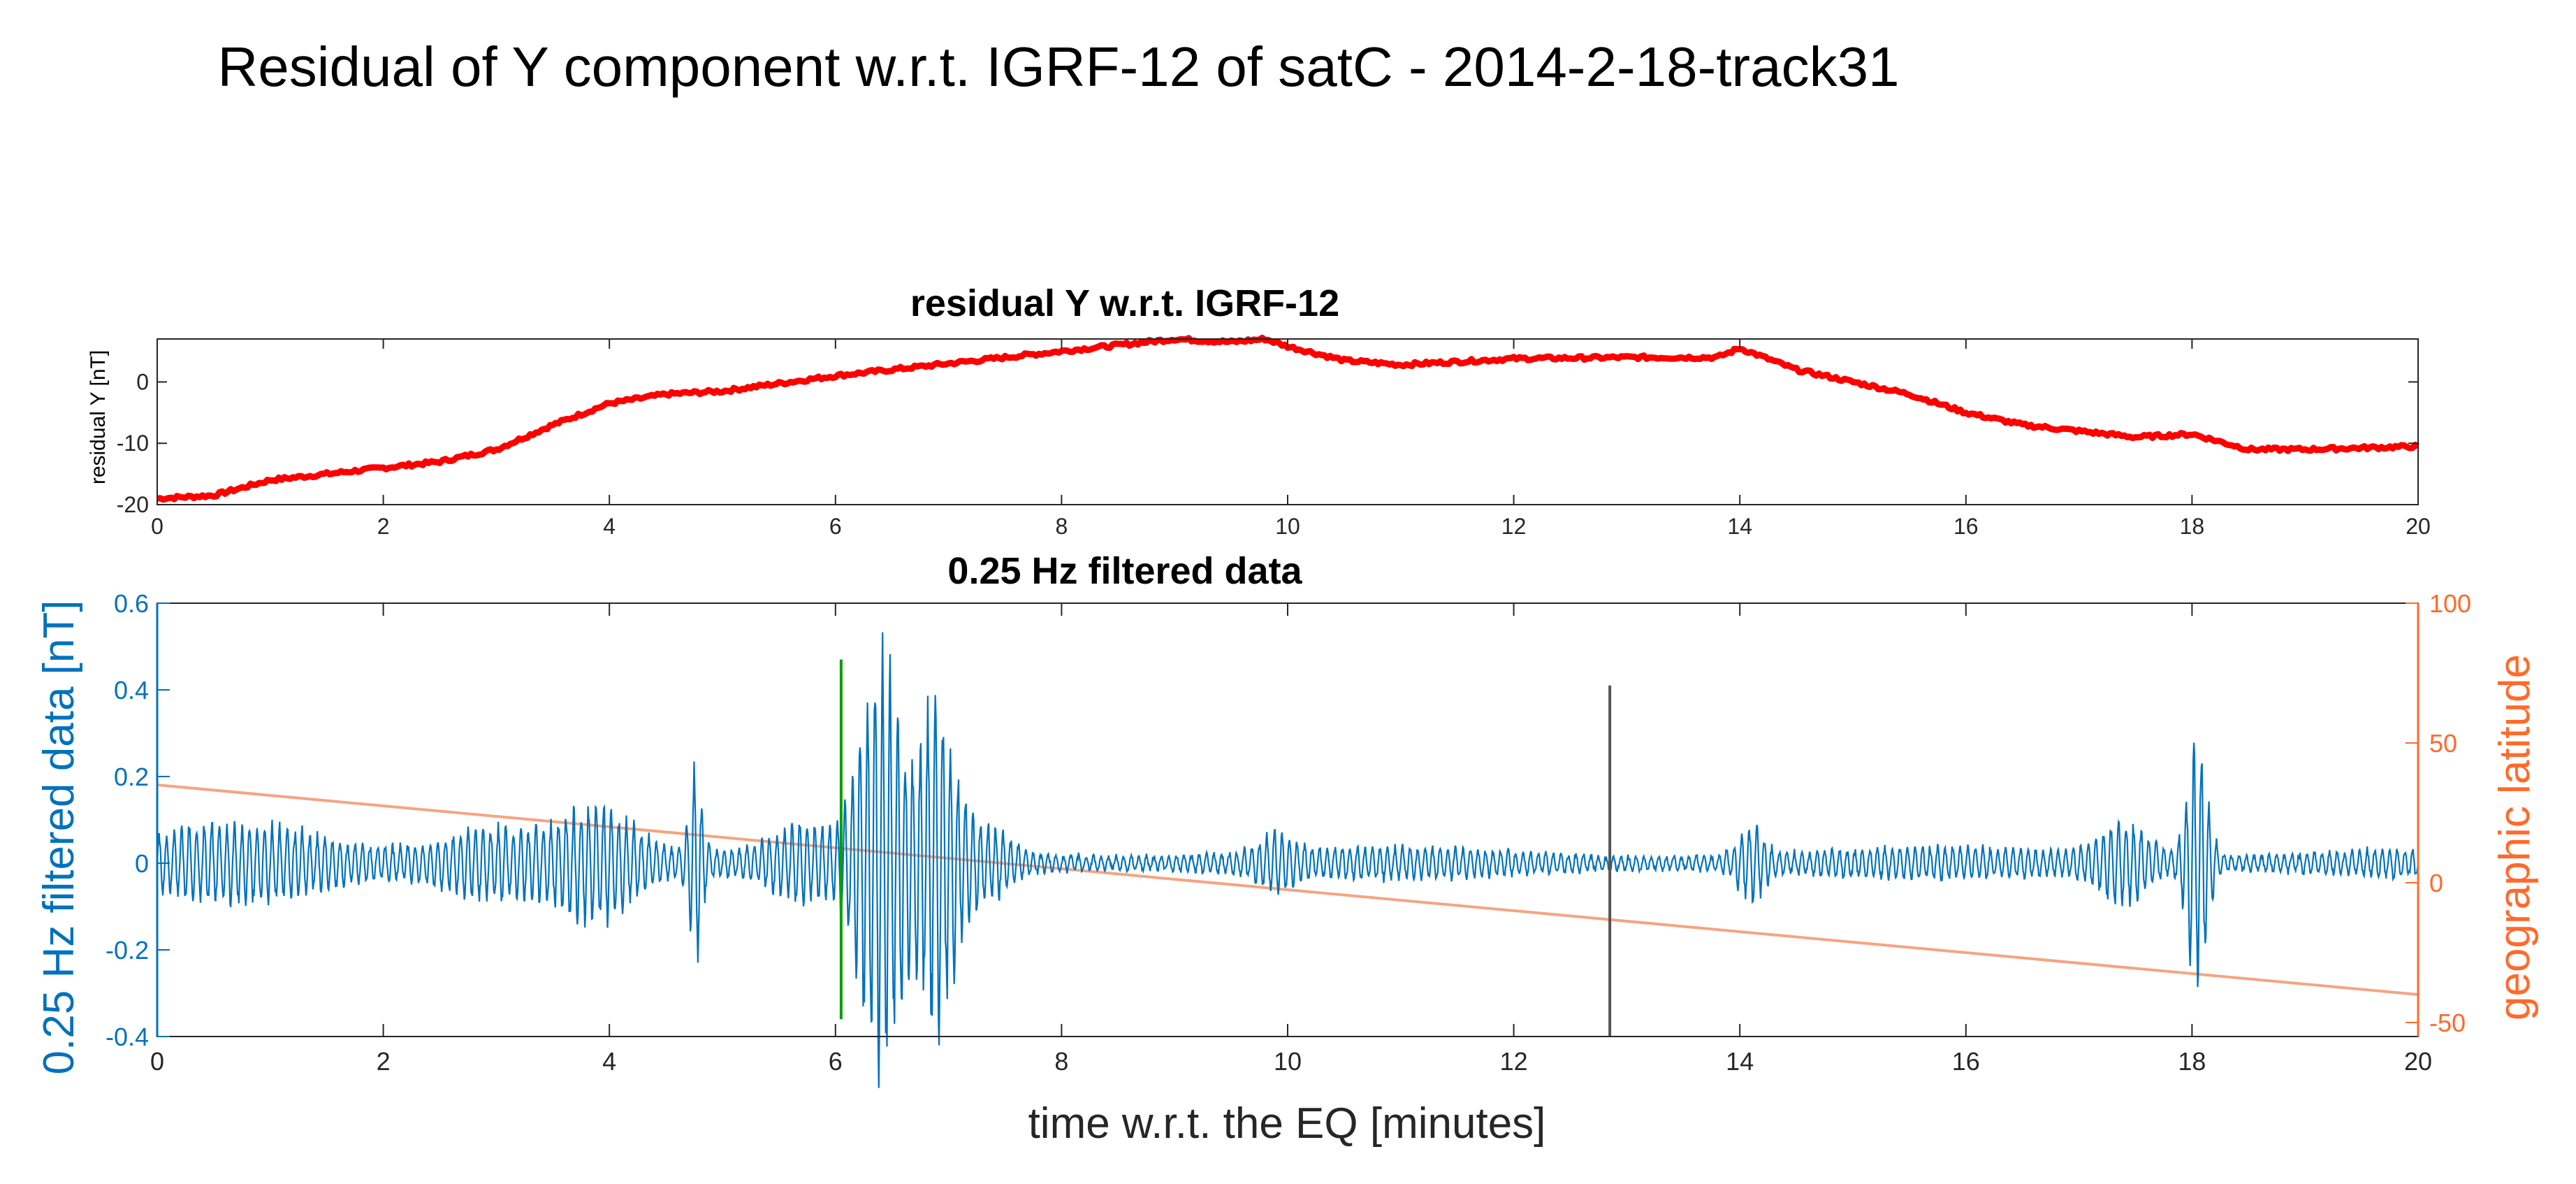 The image size is (2576, 1184). I want to click on residual-xtick-label: 14, so click(1739, 526).